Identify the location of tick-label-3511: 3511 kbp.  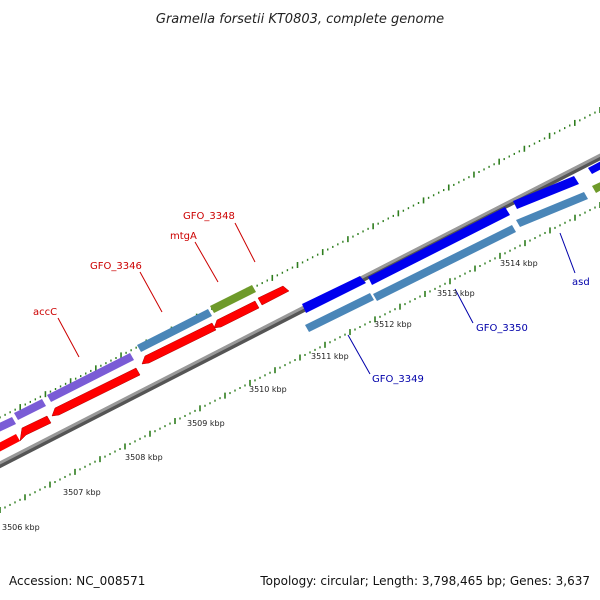
(330, 356).